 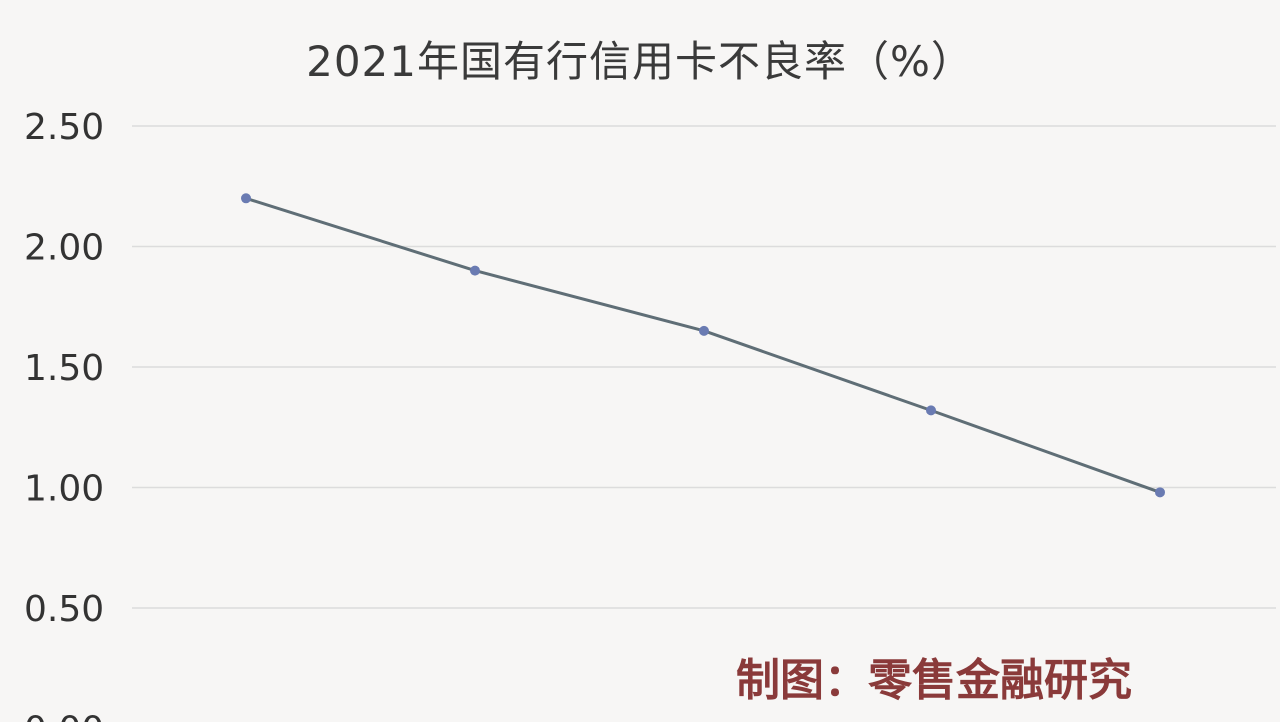 I want to click on y-tick-label: 0.00, so click(x=64, y=716).